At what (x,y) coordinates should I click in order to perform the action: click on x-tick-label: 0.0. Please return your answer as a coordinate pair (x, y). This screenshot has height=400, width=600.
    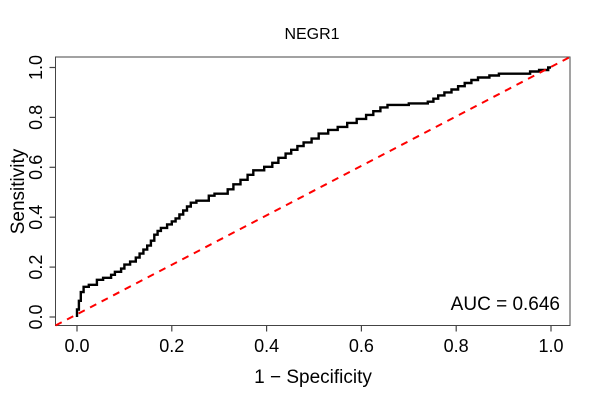
    Looking at the image, I should click on (76, 346).